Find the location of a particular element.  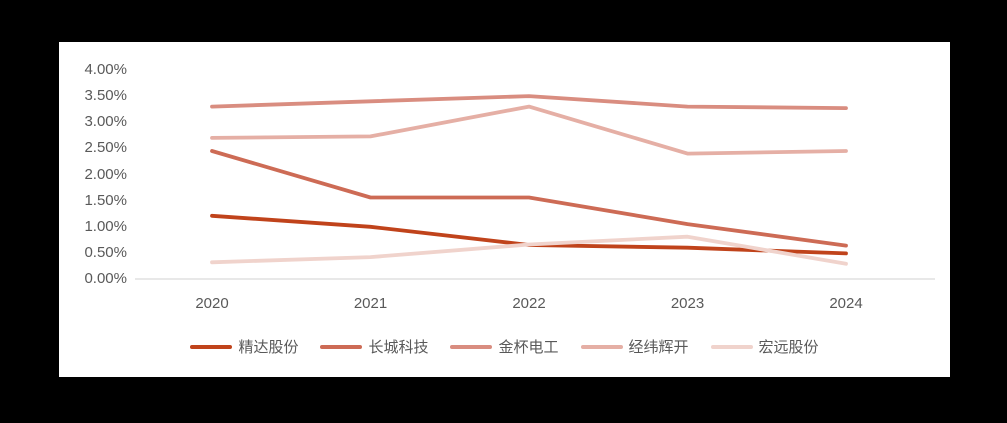

y-tick-label: 2.50% is located at coordinates (105, 148).